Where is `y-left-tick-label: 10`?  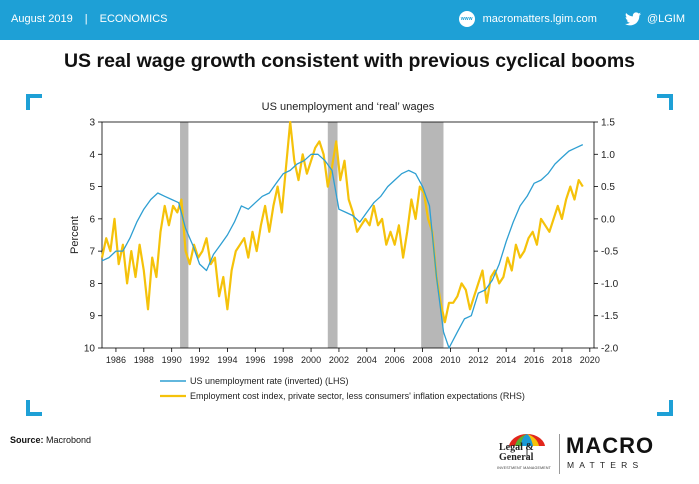 y-left-tick-label: 10 is located at coordinates (90, 349).